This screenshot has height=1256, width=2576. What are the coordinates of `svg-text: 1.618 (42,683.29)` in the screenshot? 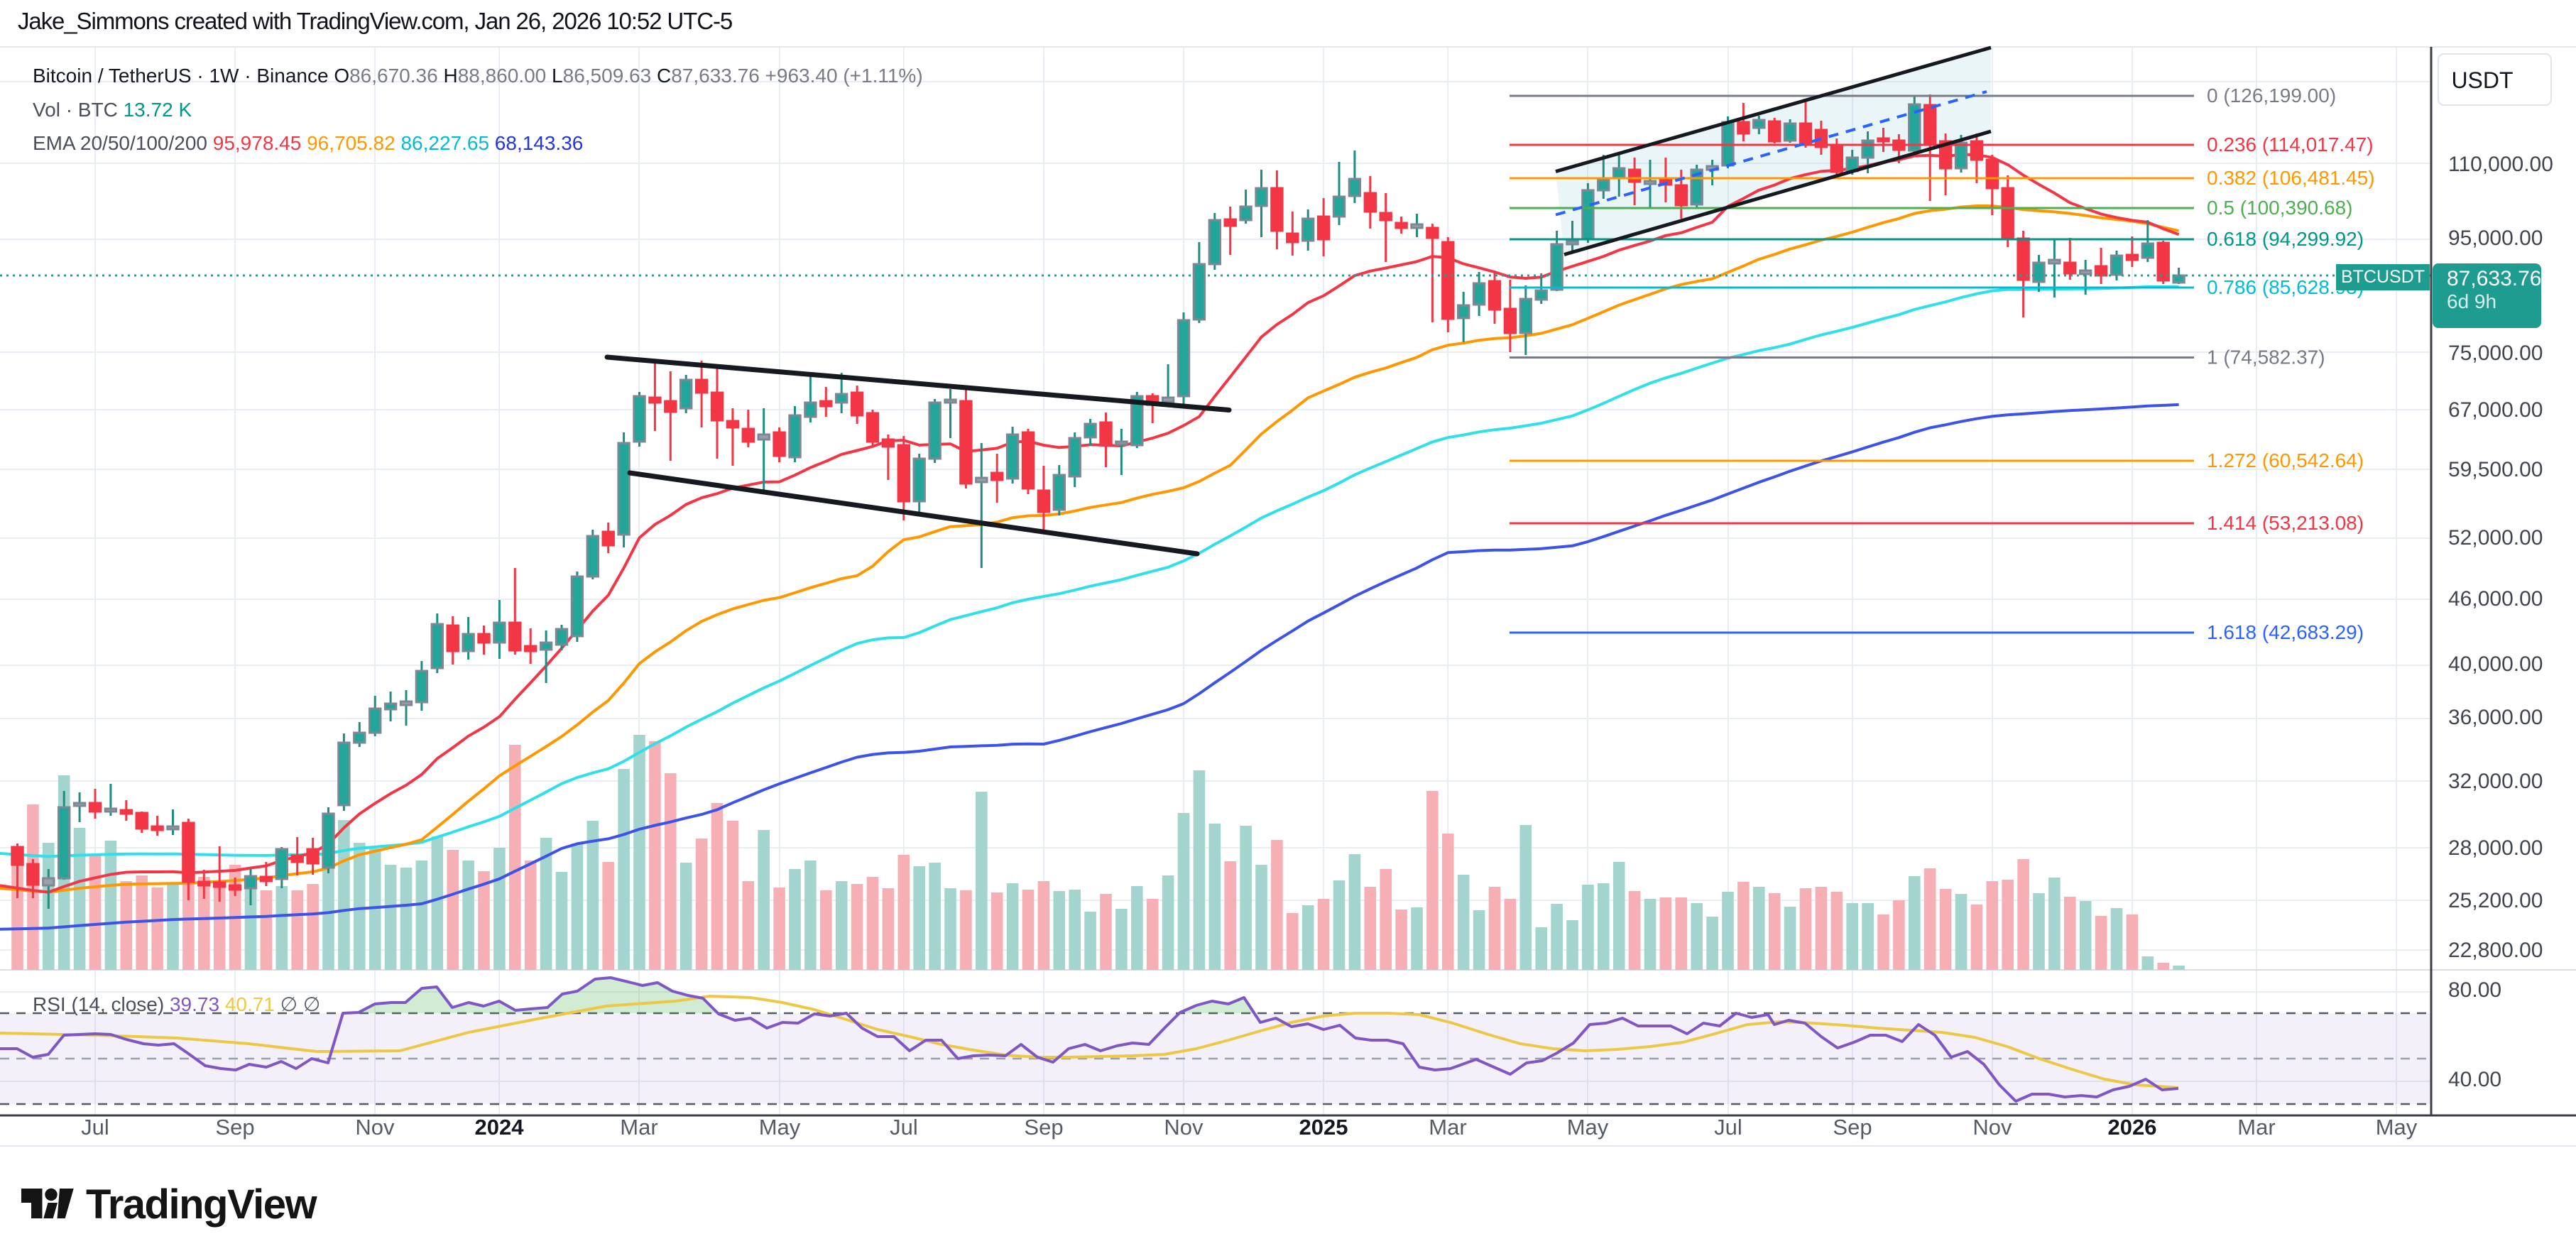 It's located at (2285, 632).